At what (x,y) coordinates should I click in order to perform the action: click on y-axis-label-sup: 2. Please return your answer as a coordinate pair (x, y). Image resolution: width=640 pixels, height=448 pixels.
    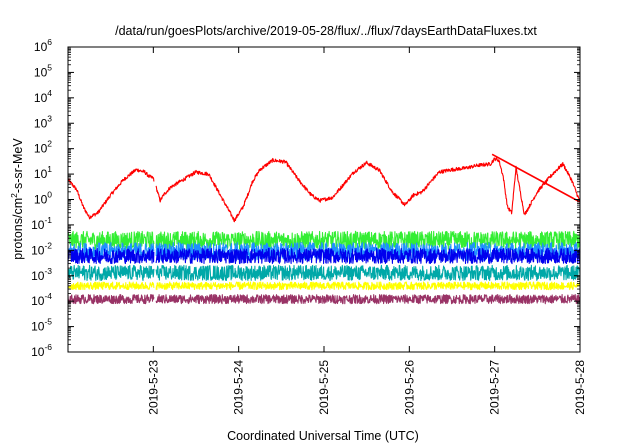
    Looking at the image, I should click on (14, 195).